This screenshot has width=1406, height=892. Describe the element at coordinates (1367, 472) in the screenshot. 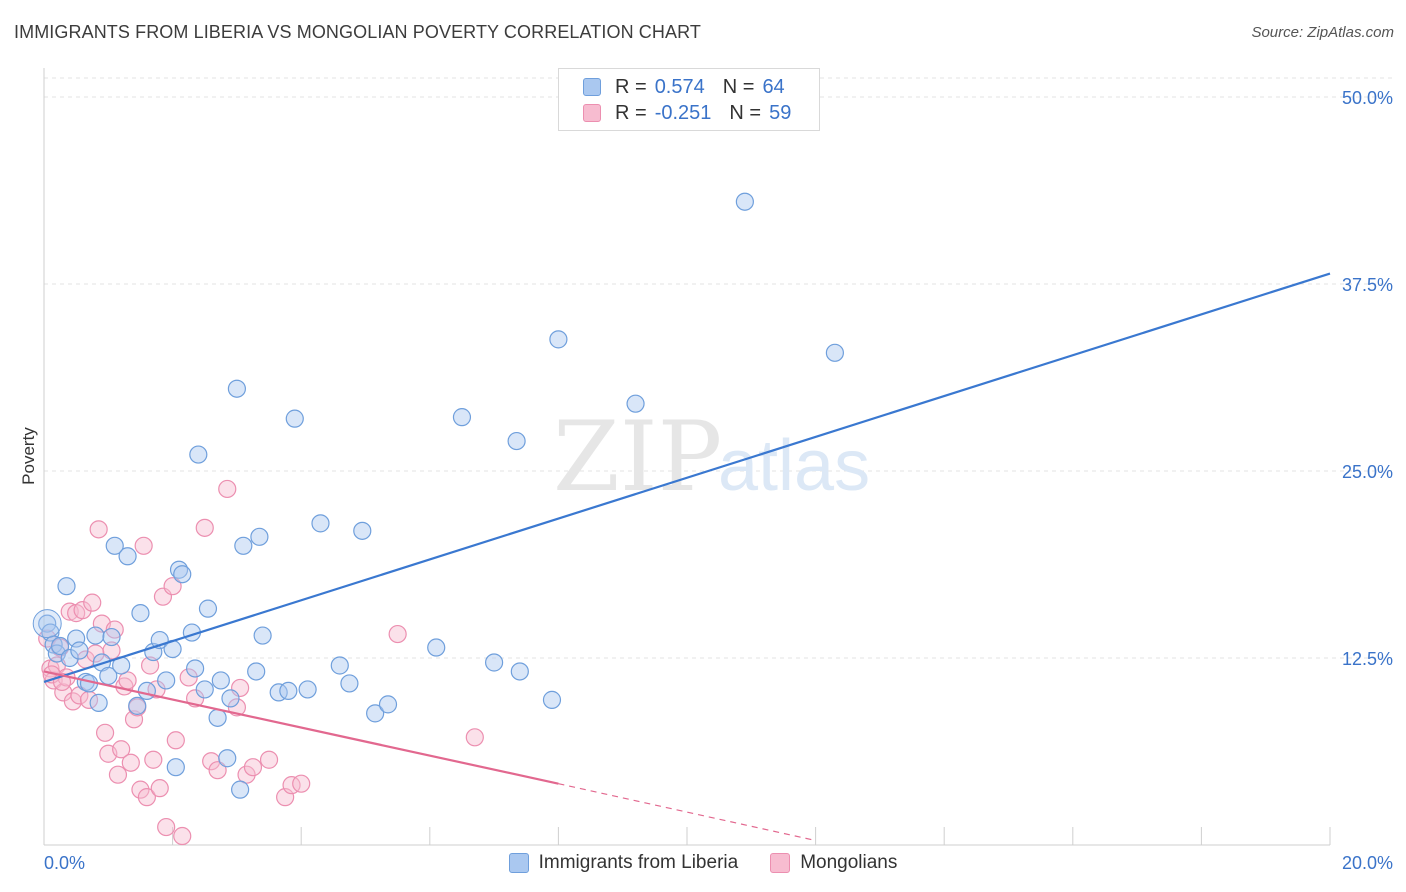

I see `y-tick-label: 25.0%` at that location.